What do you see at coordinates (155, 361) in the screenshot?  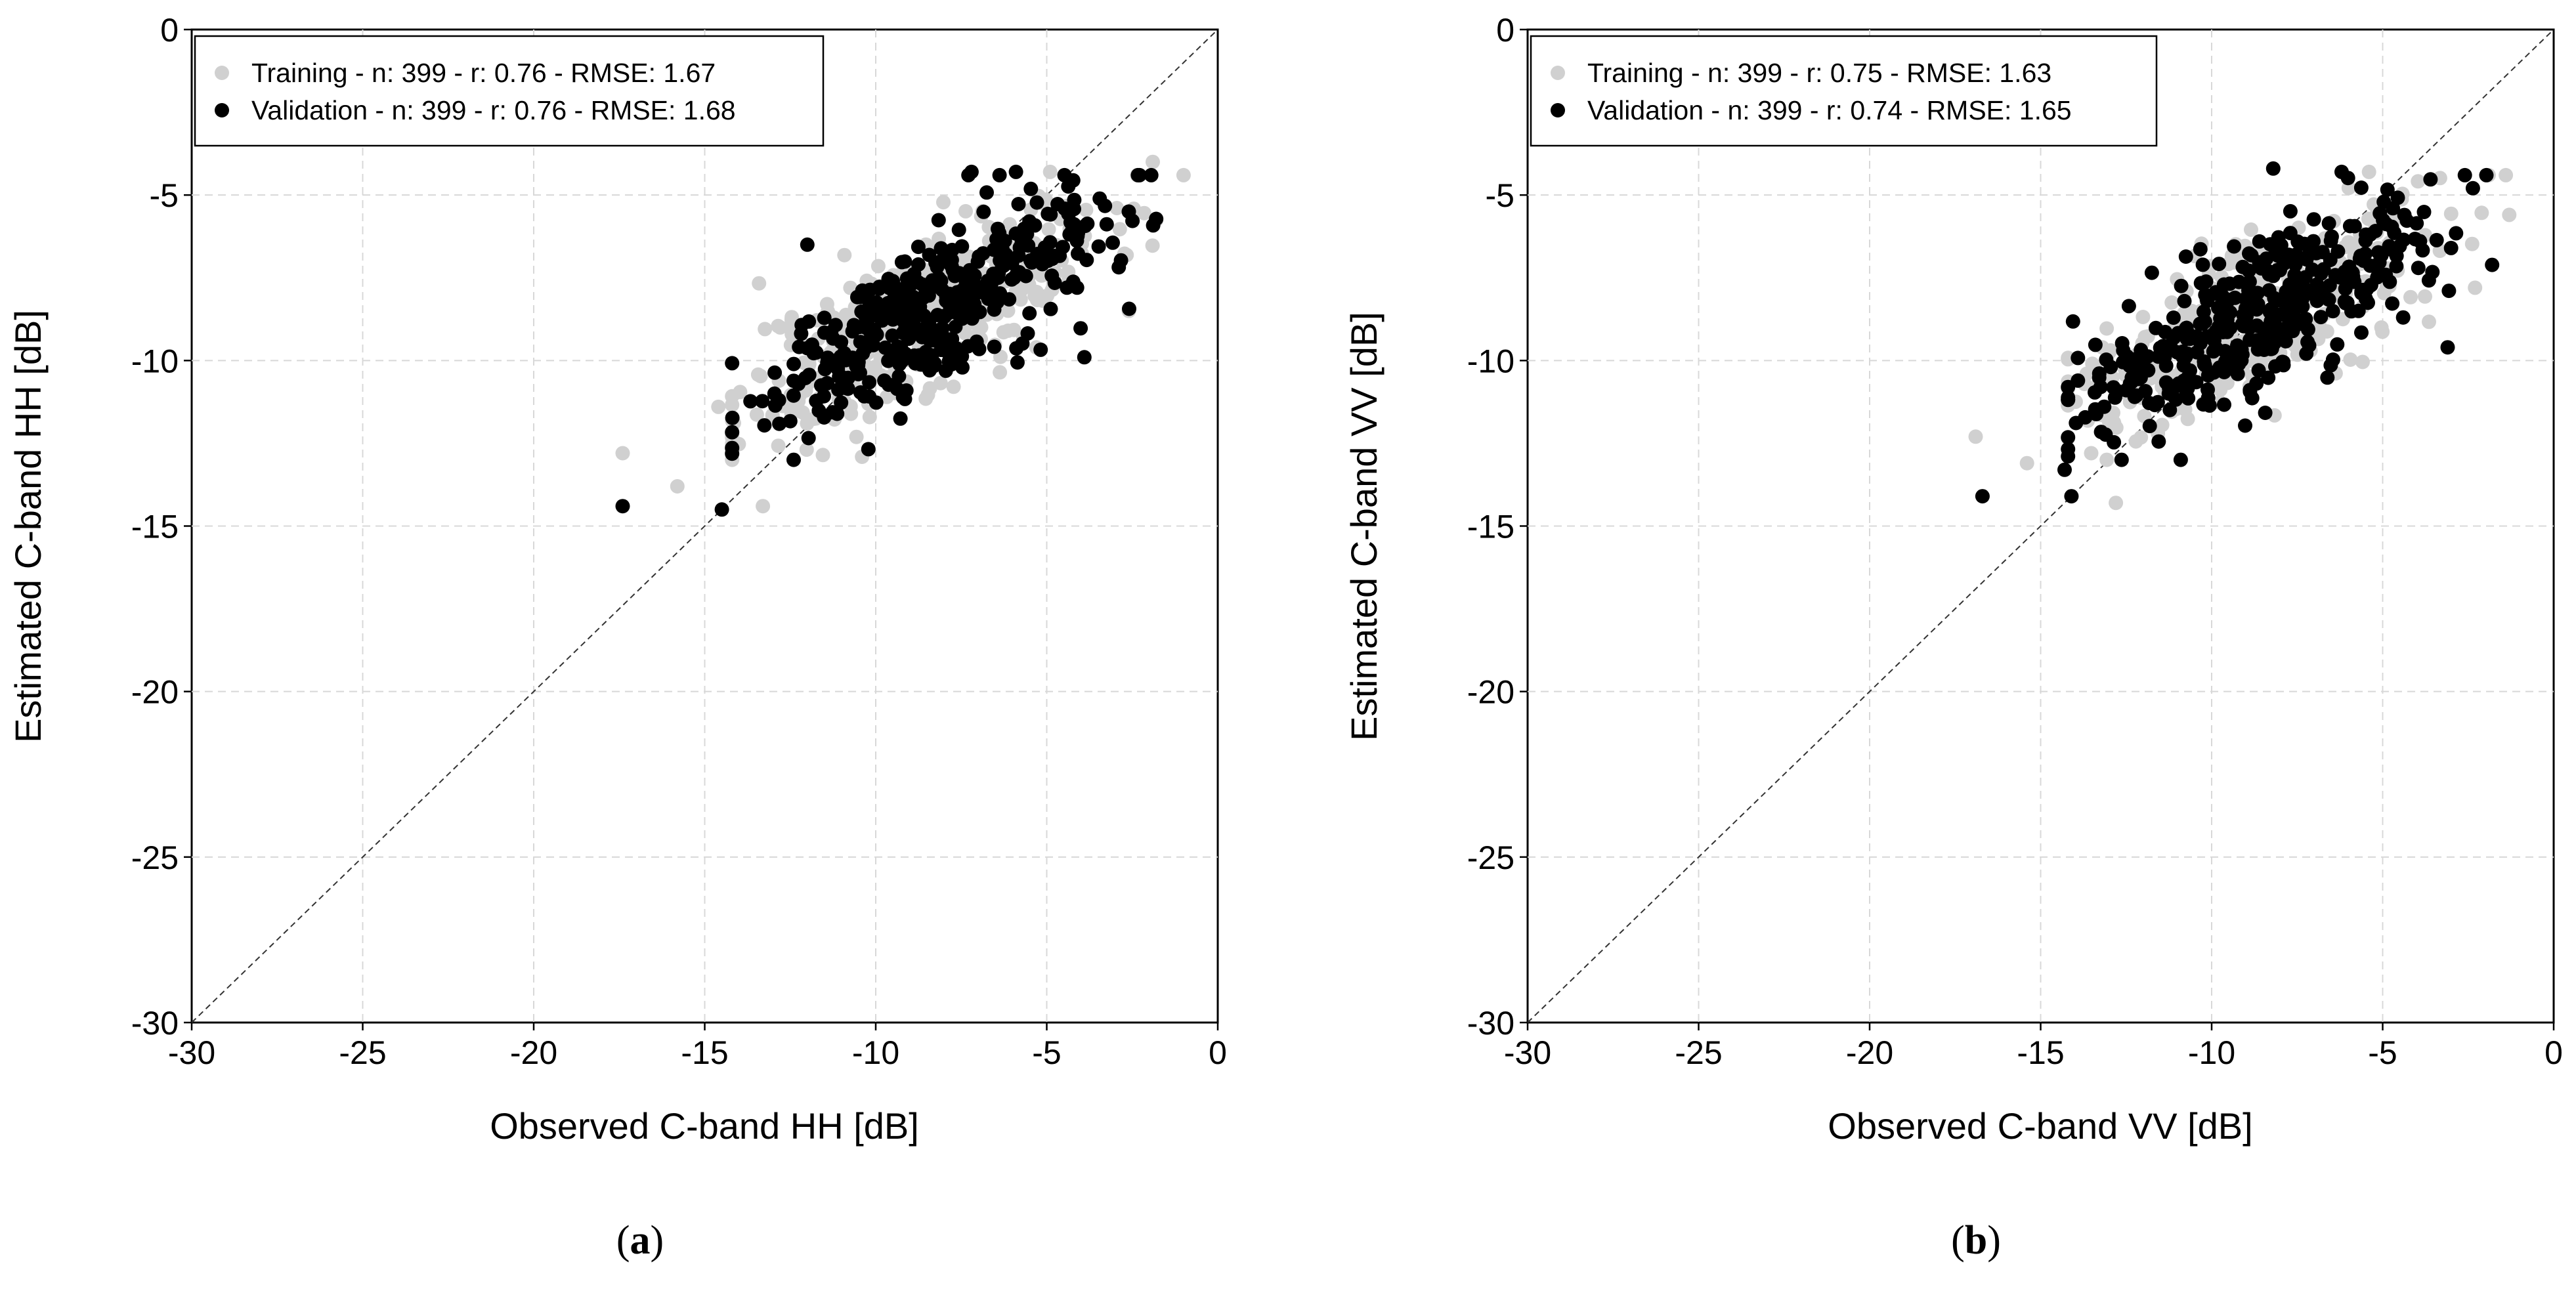 I see `y-tick-label: -10` at bounding box center [155, 361].